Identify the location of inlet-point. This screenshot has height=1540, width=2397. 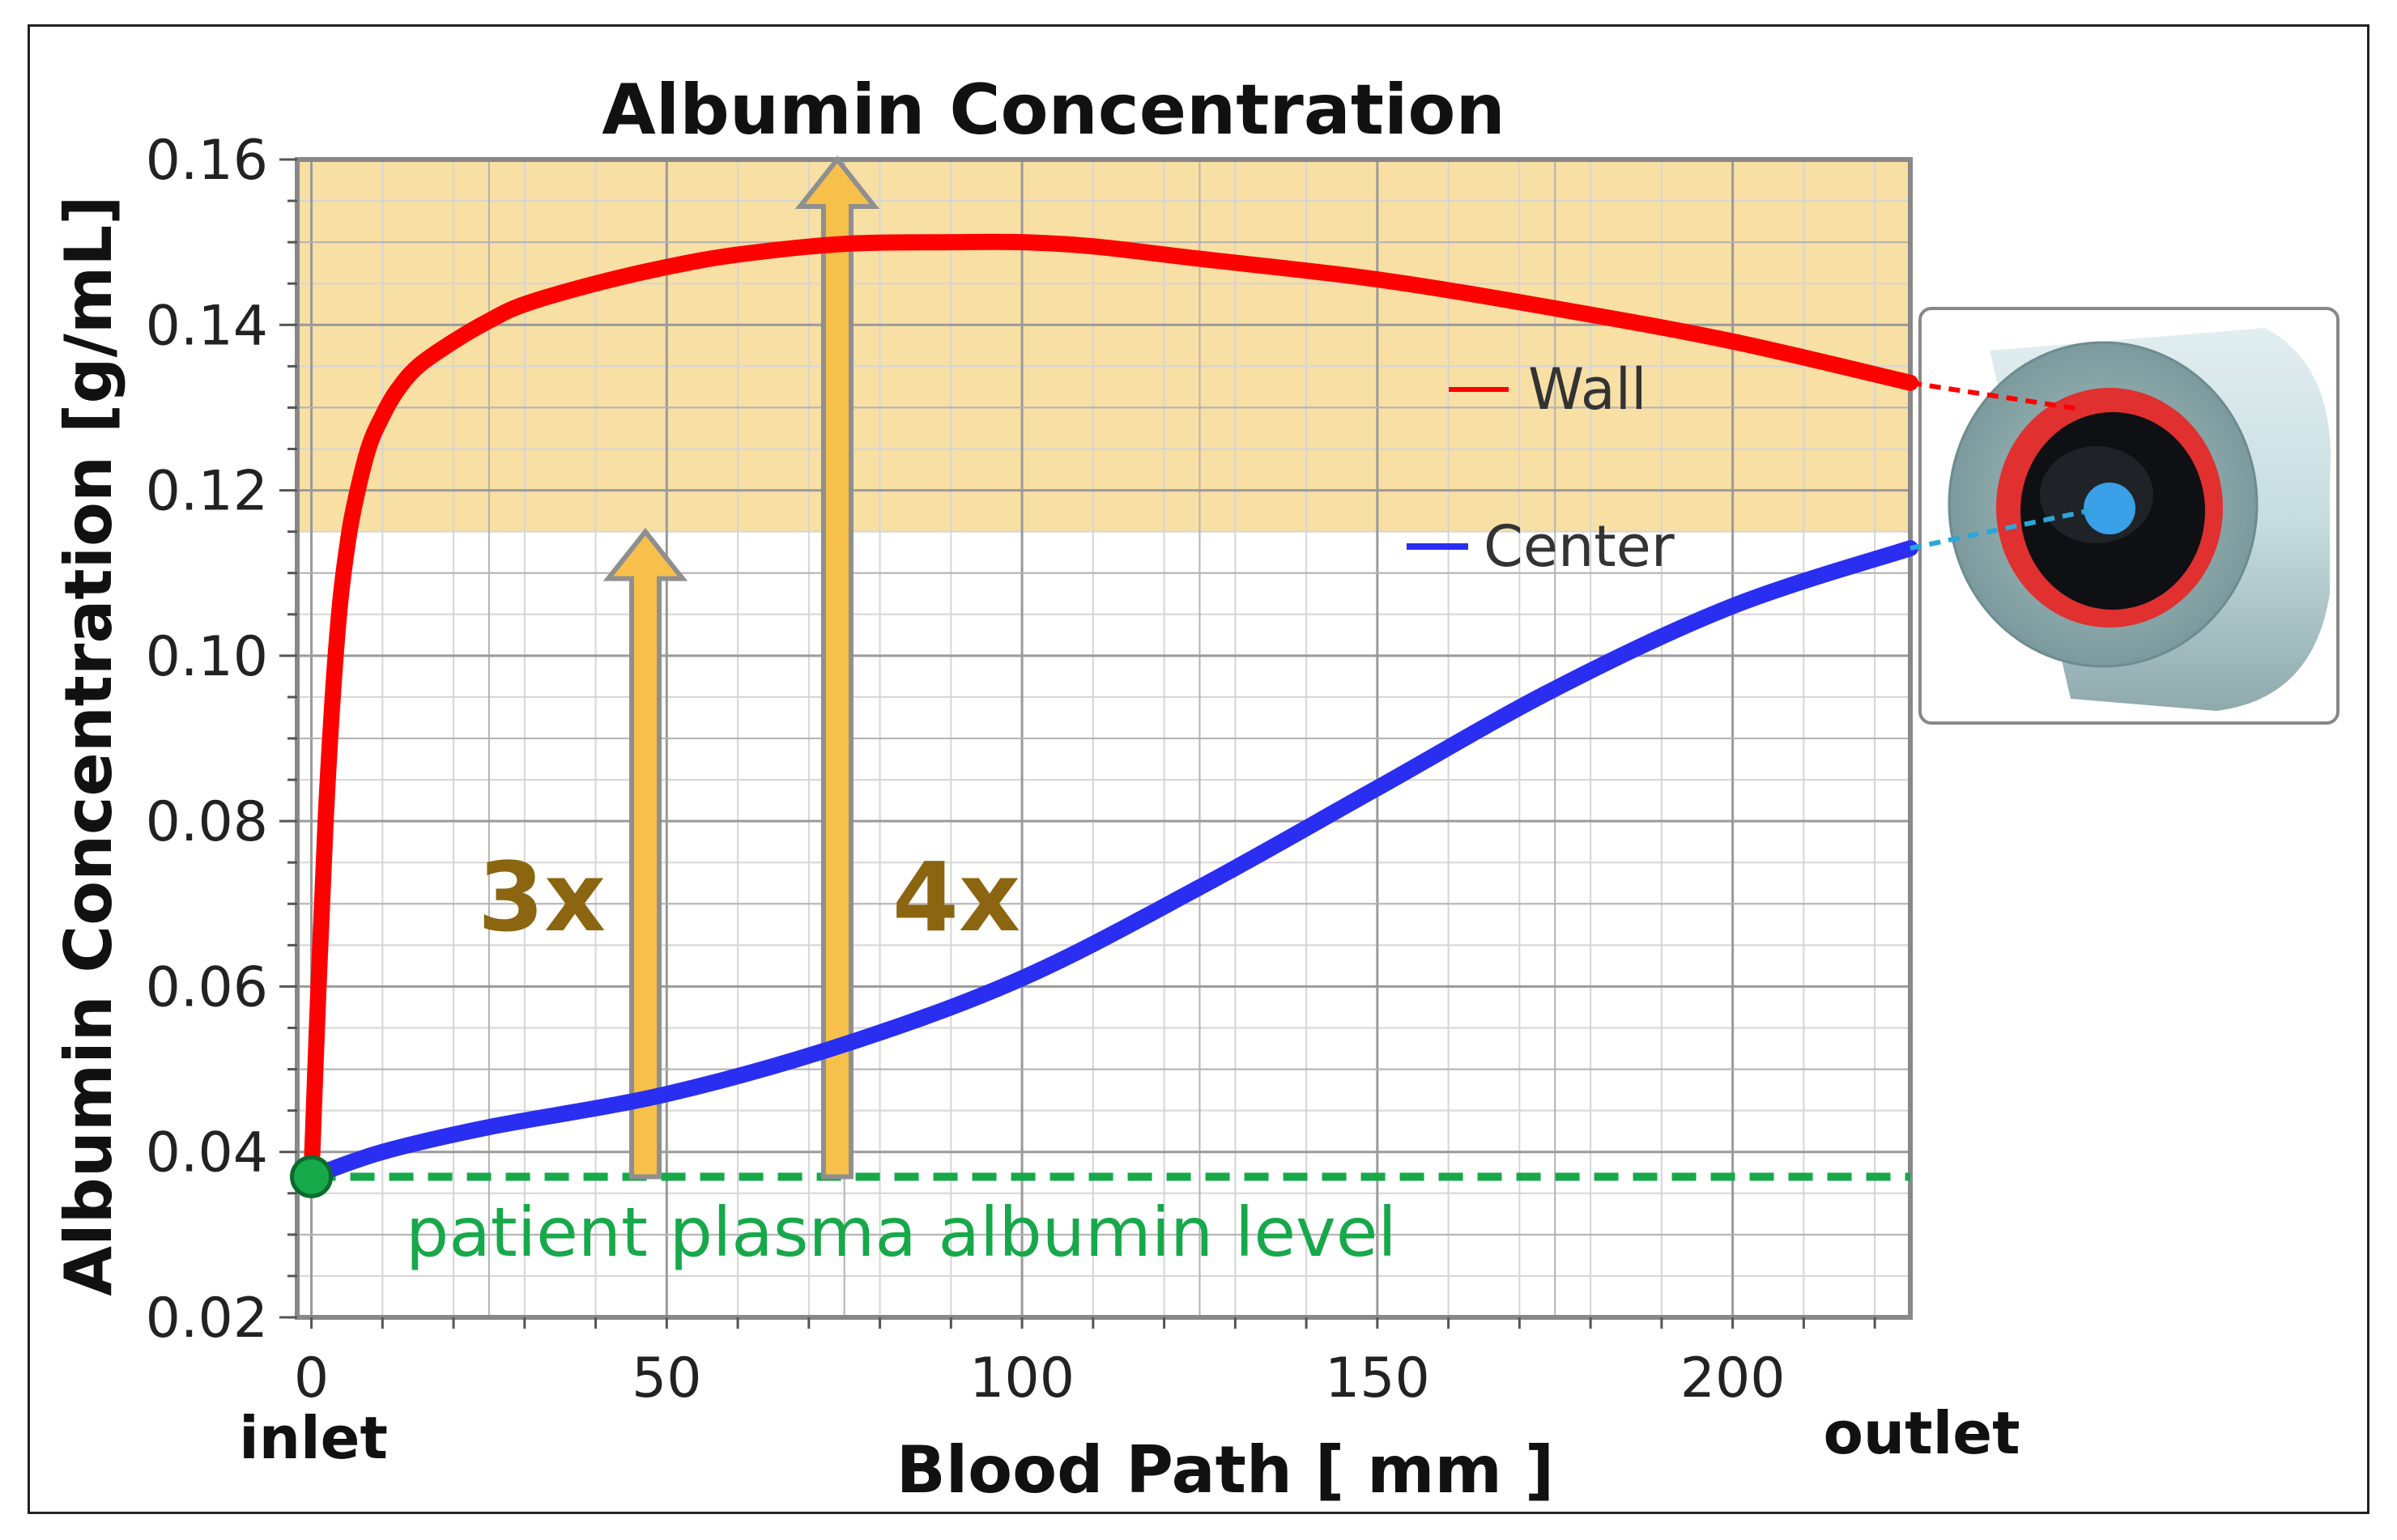
(312, 1176).